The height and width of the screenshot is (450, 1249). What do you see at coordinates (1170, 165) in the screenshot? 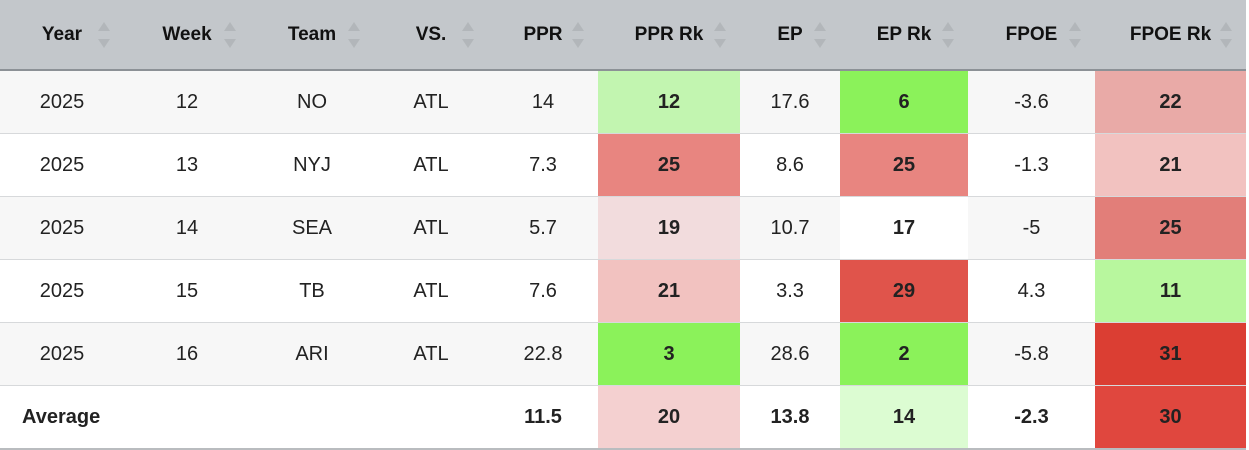
I see `cell-fpoe-rk: 21` at bounding box center [1170, 165].